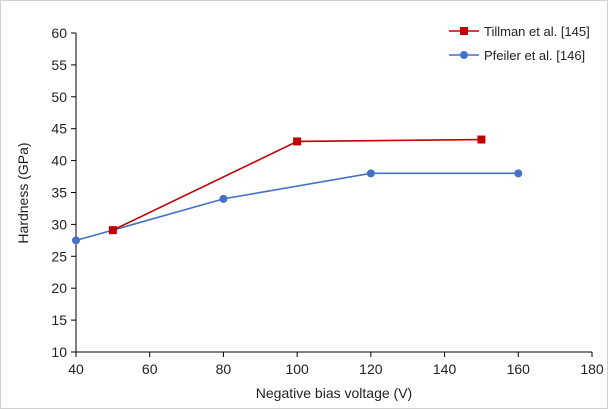 The image size is (608, 409). Describe the element at coordinates (59, 256) in the screenshot. I see `y-tick-label: 25` at that location.